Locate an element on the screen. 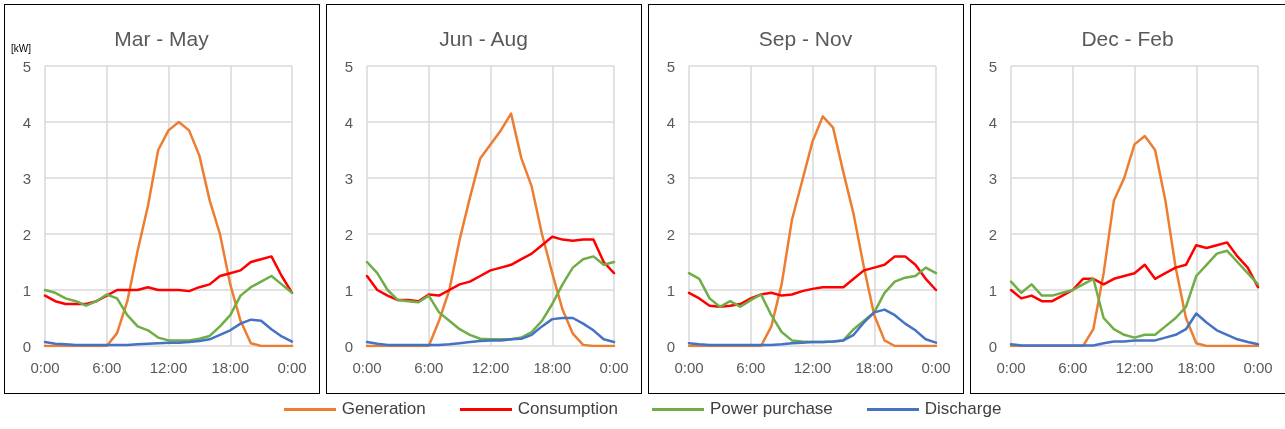 This screenshot has height=429, width=1285. y-axis-title: [kW] is located at coordinates (21, 48).